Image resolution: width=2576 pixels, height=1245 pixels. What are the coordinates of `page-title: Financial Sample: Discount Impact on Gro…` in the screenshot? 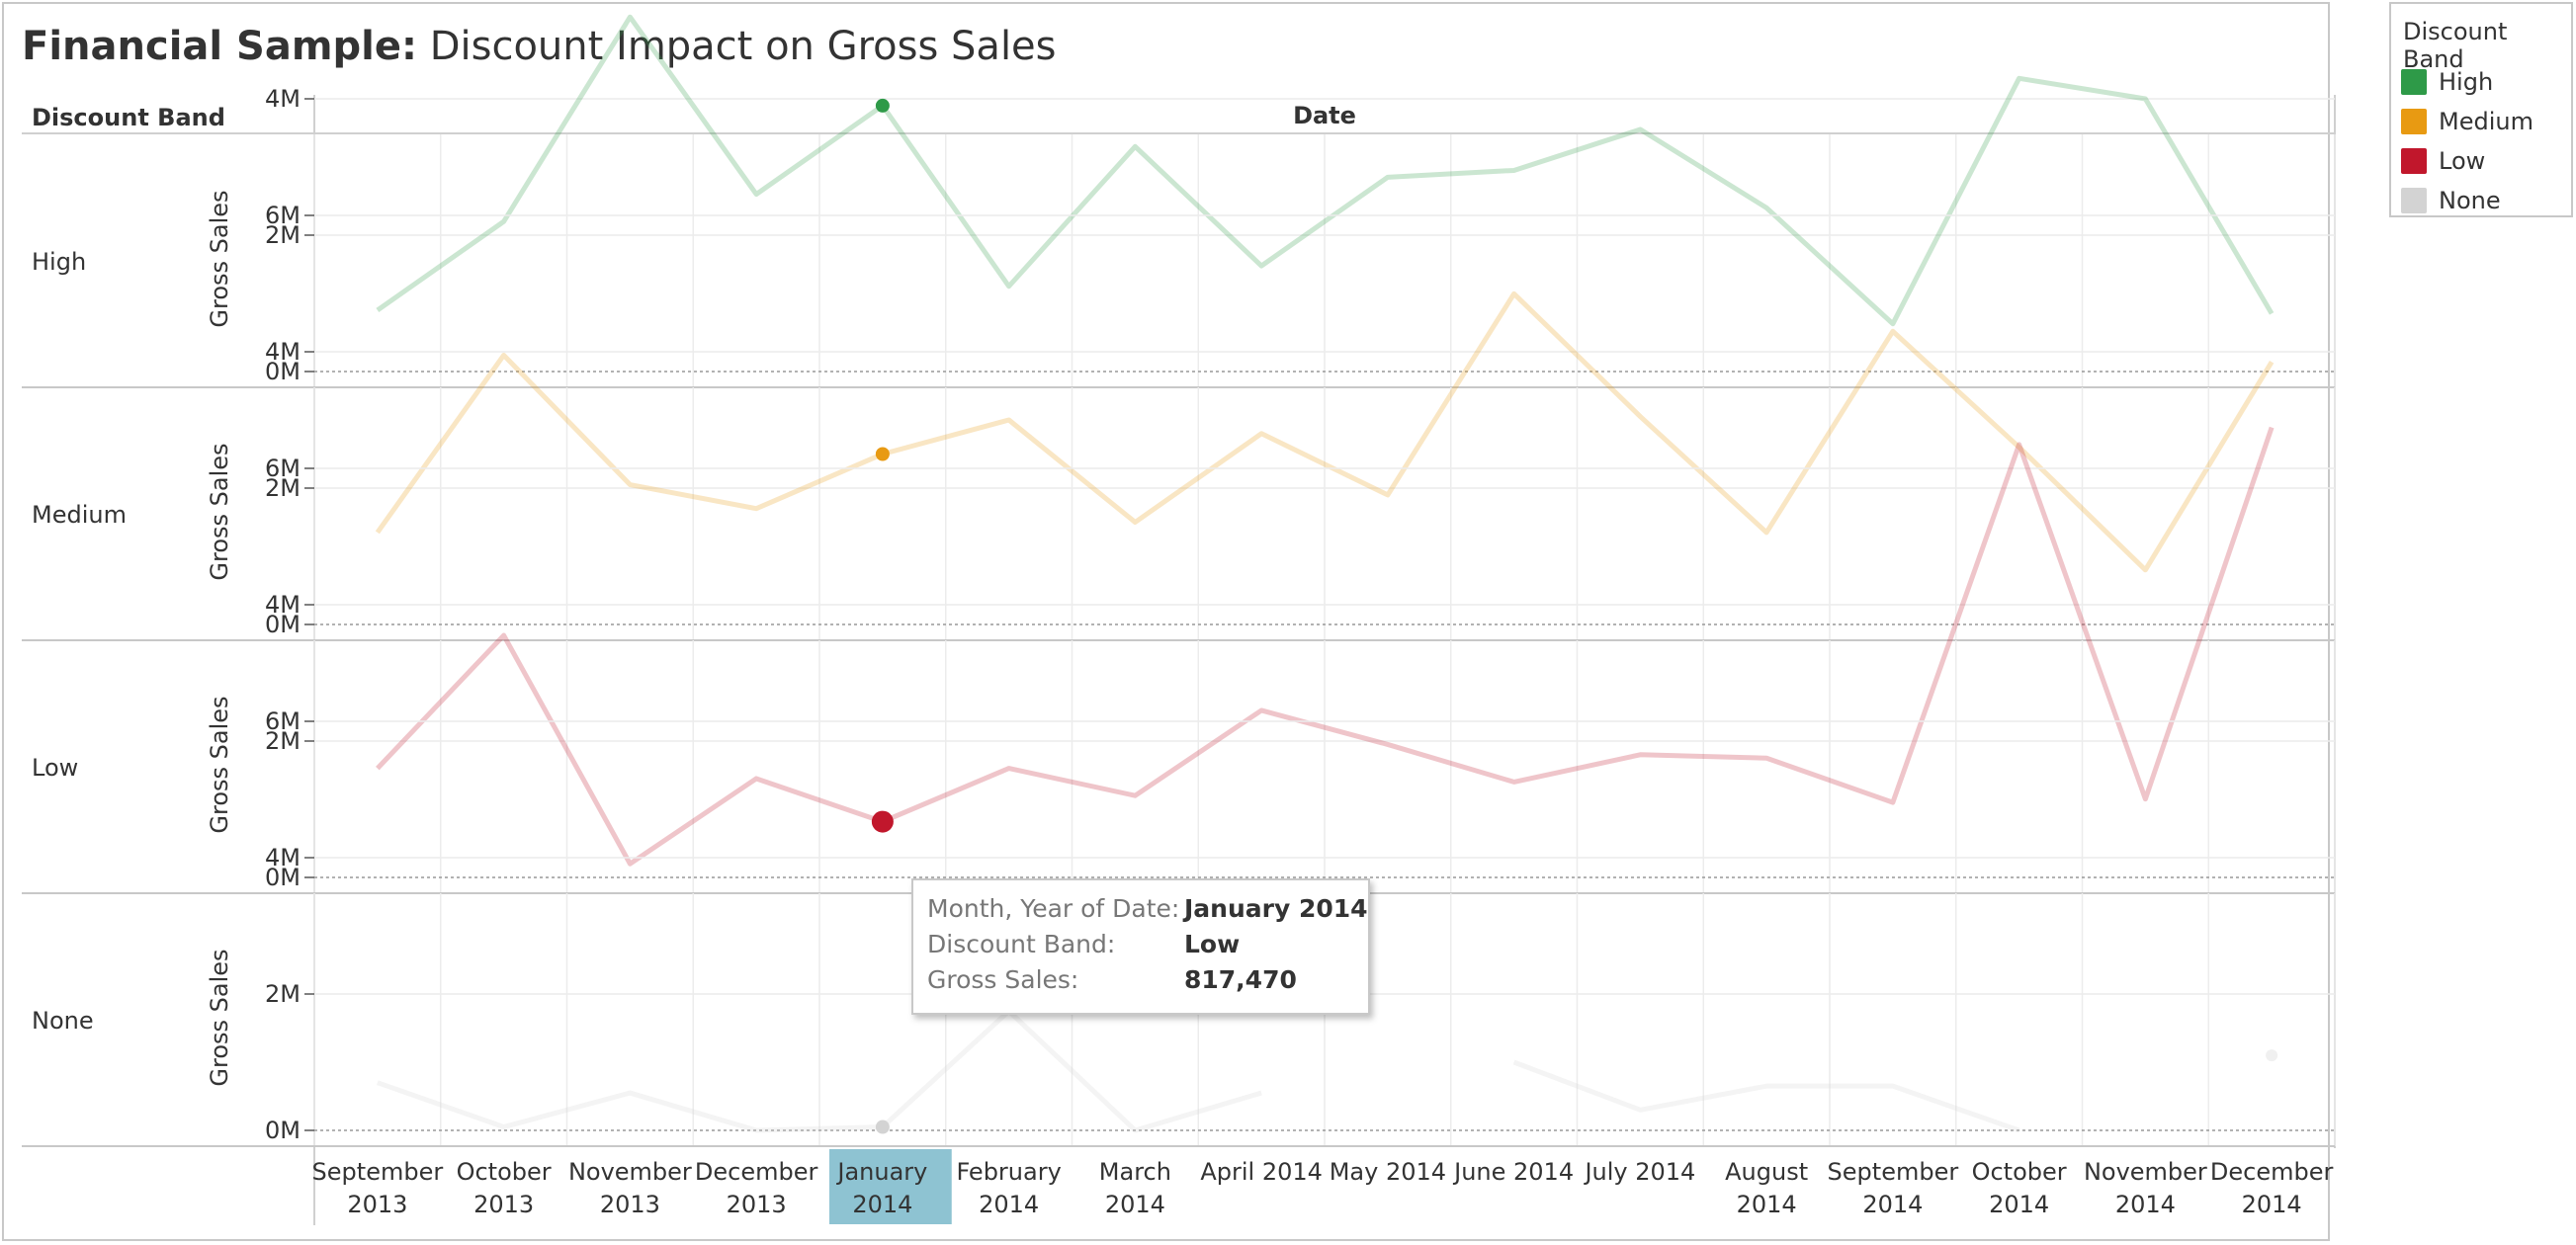 It's located at (539, 46).